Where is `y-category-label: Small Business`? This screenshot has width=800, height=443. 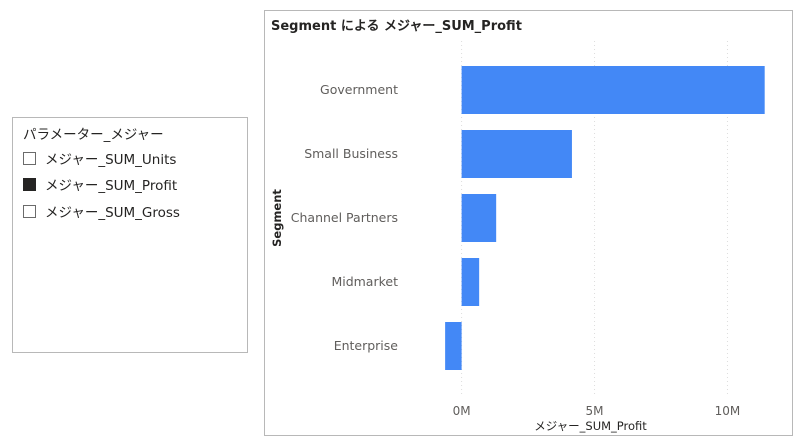
y-category-label: Small Business is located at coordinates (351, 153).